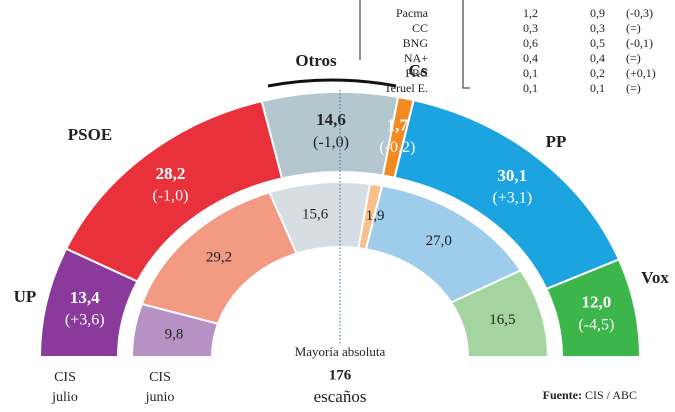  What do you see at coordinates (597, 302) in the screenshot?
I see `value-label: 12,0` at bounding box center [597, 302].